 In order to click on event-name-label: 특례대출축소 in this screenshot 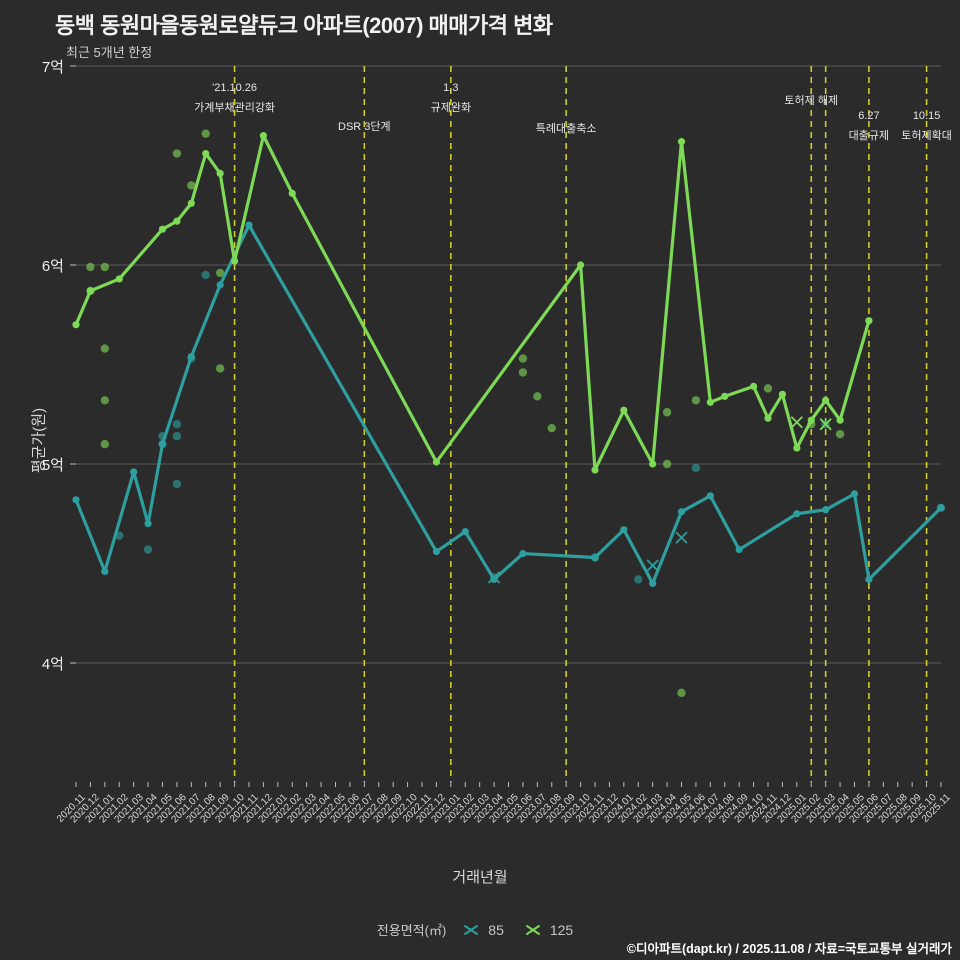, I will do `click(566, 129)`.